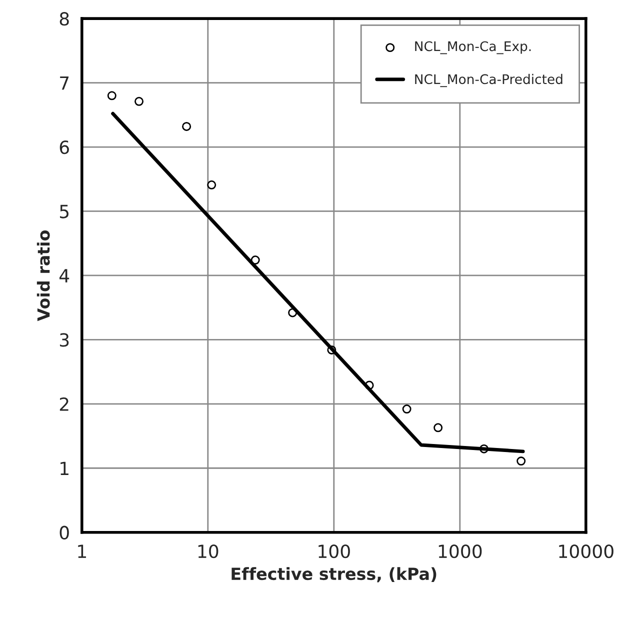  I want to click on y-tick-label: 0, so click(64, 533).